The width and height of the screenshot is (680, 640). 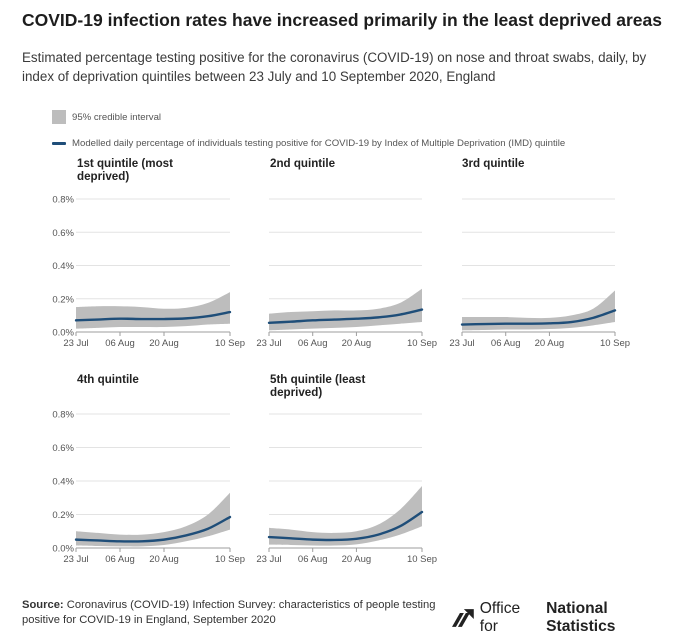 I want to click on panel-title: 2nd quintile, so click(x=303, y=163).